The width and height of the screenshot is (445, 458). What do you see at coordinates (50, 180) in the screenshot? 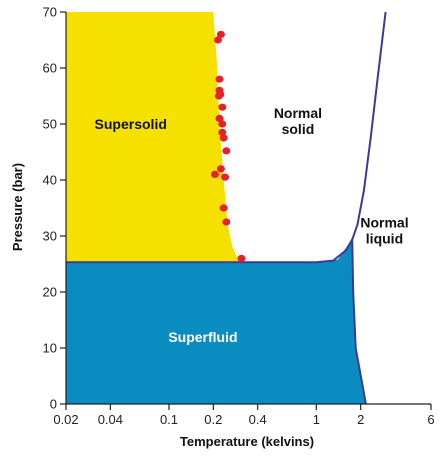
I see `y-tick-label: 40` at bounding box center [50, 180].